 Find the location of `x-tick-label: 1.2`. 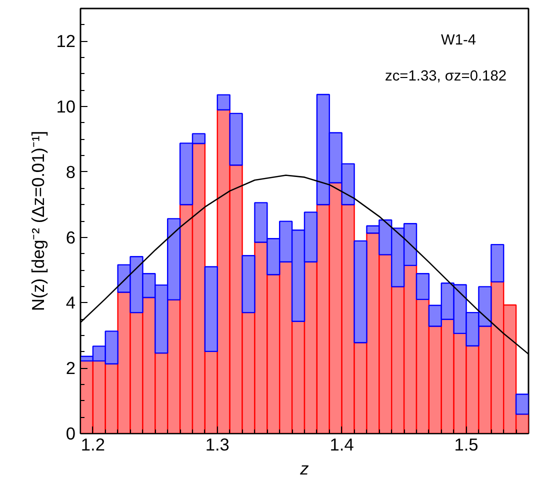

x-tick-label: 1.2 is located at coordinates (92, 444).